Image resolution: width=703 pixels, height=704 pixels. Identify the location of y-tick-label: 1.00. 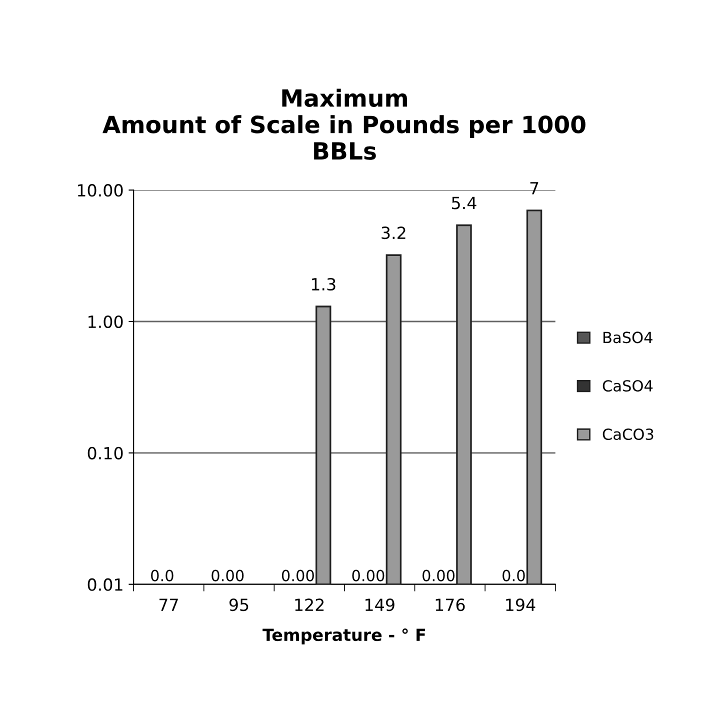
(105, 321).